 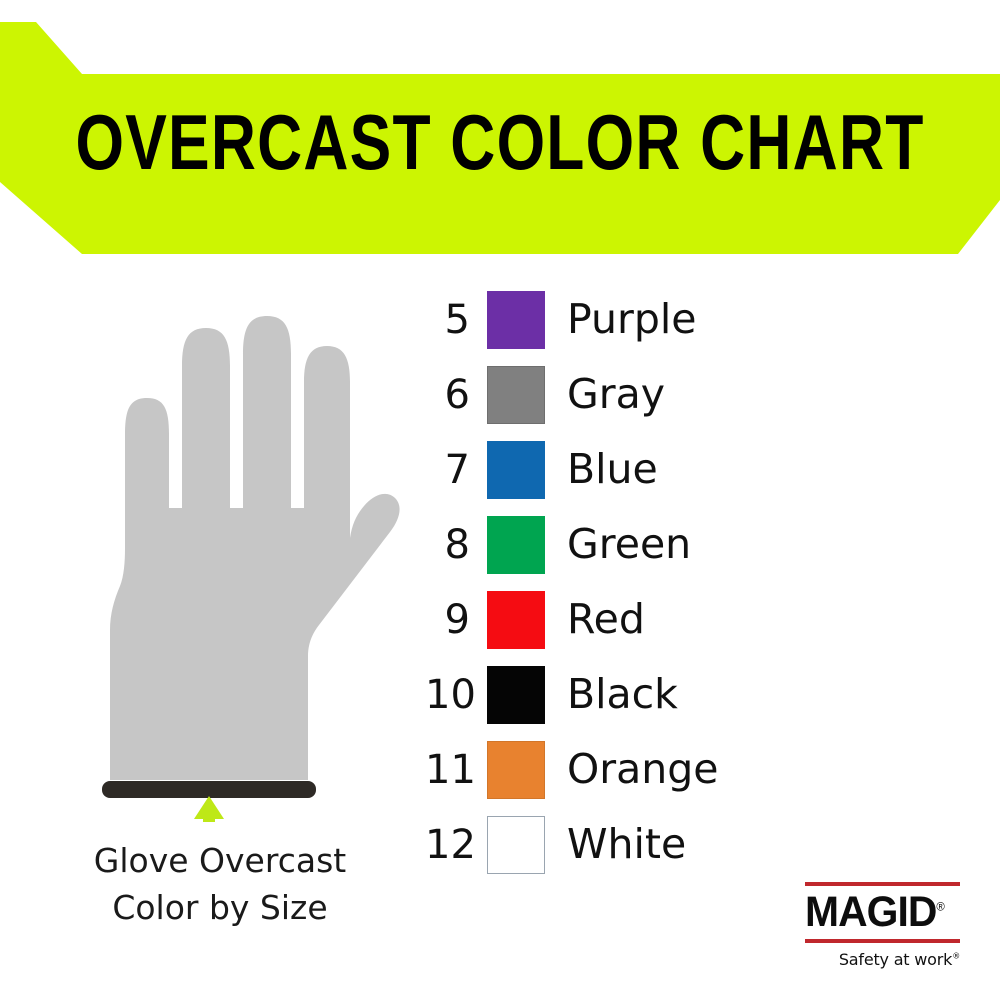 I want to click on legend-row-size-9: 9 Red, so click(x=625, y=619).